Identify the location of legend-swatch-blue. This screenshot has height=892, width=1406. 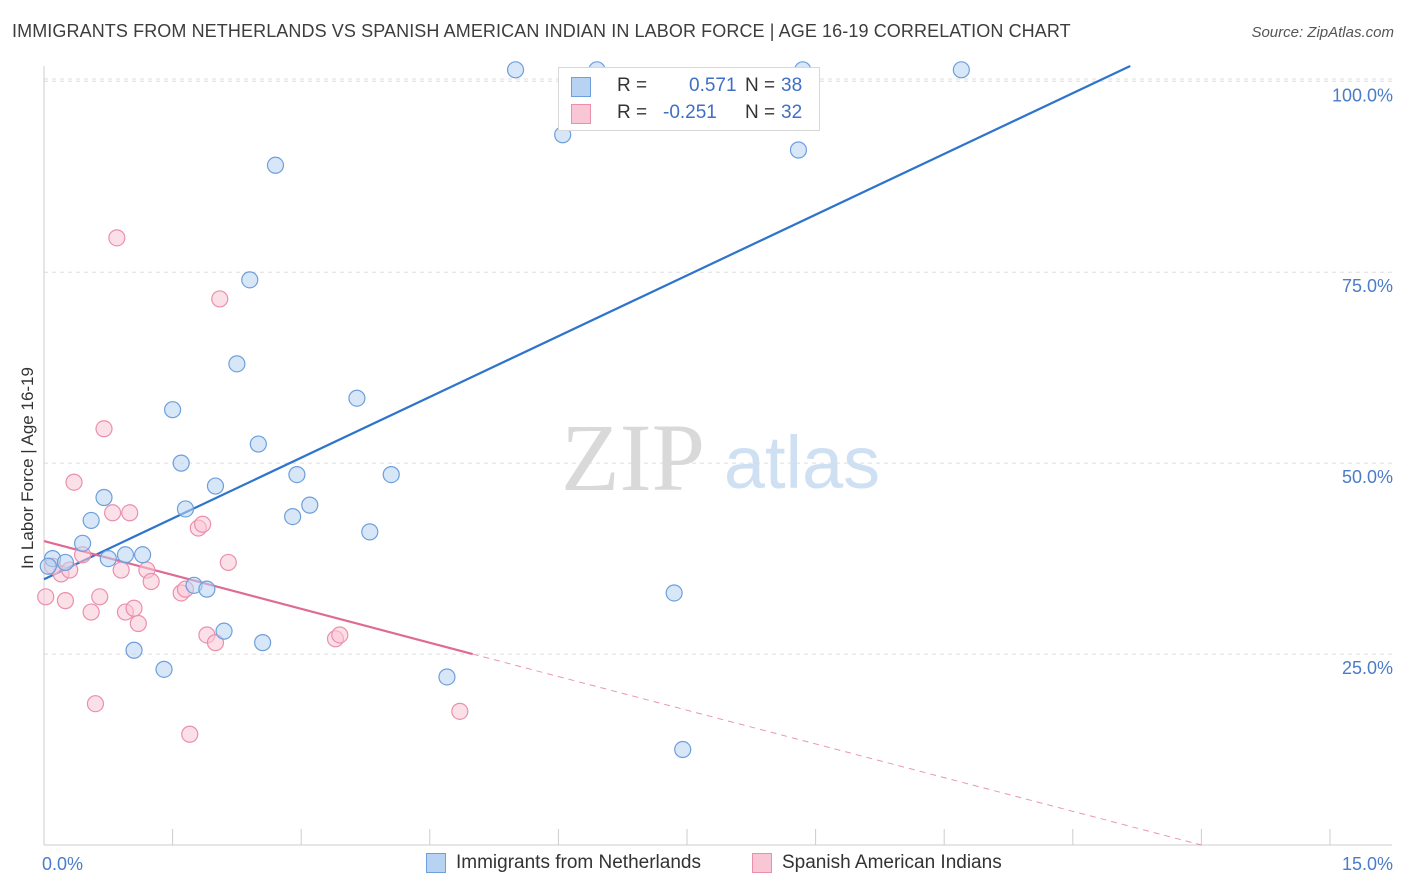
(581, 87).